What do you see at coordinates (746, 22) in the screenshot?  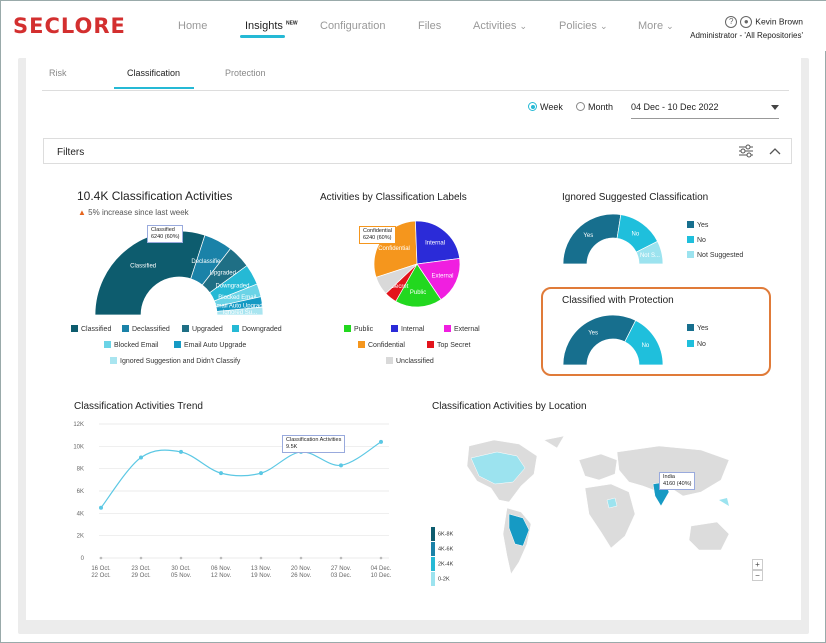 I see `user-avatar-icon: ●` at bounding box center [746, 22].